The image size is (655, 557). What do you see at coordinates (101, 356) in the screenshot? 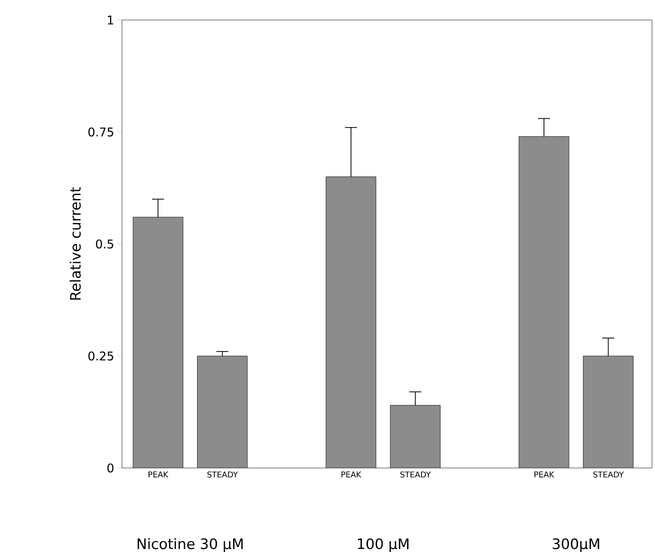
I see `y-tick-label: 0.25` at bounding box center [101, 356].